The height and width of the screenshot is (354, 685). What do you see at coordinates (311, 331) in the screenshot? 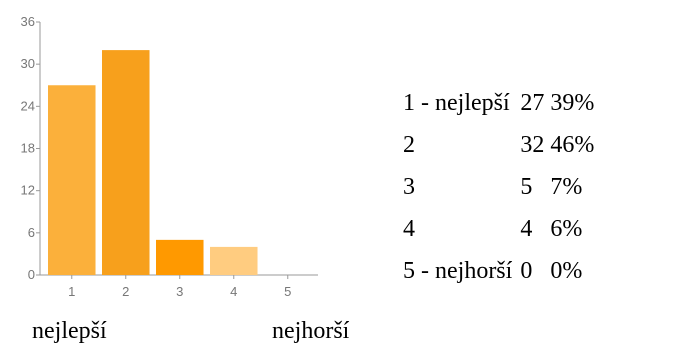
I see `scale-caption-worst: nejhorší` at bounding box center [311, 331].